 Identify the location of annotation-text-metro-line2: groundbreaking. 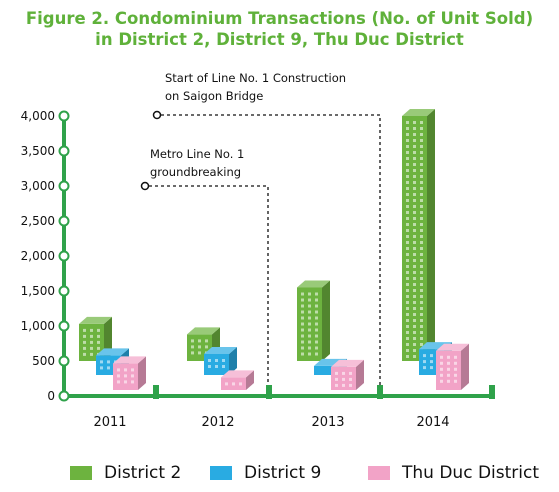
(195, 172).